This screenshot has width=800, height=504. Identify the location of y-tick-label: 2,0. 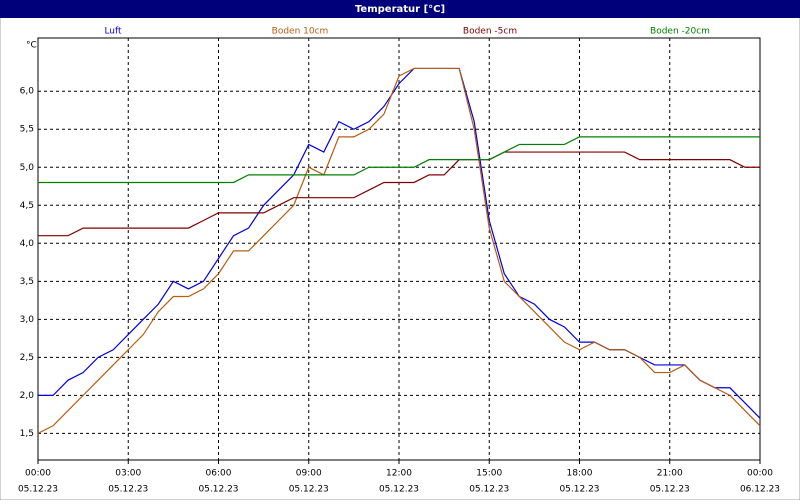
(27, 396).